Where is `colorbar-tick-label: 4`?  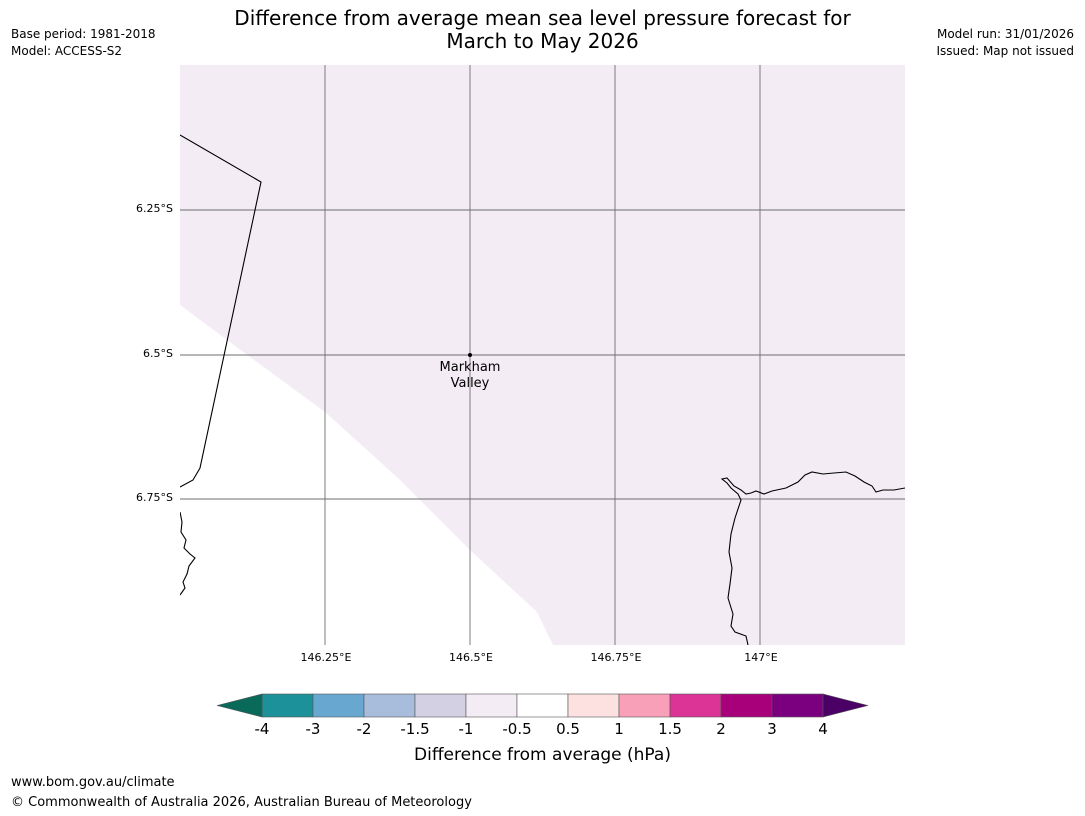
colorbar-tick-label: 4 is located at coordinates (823, 729).